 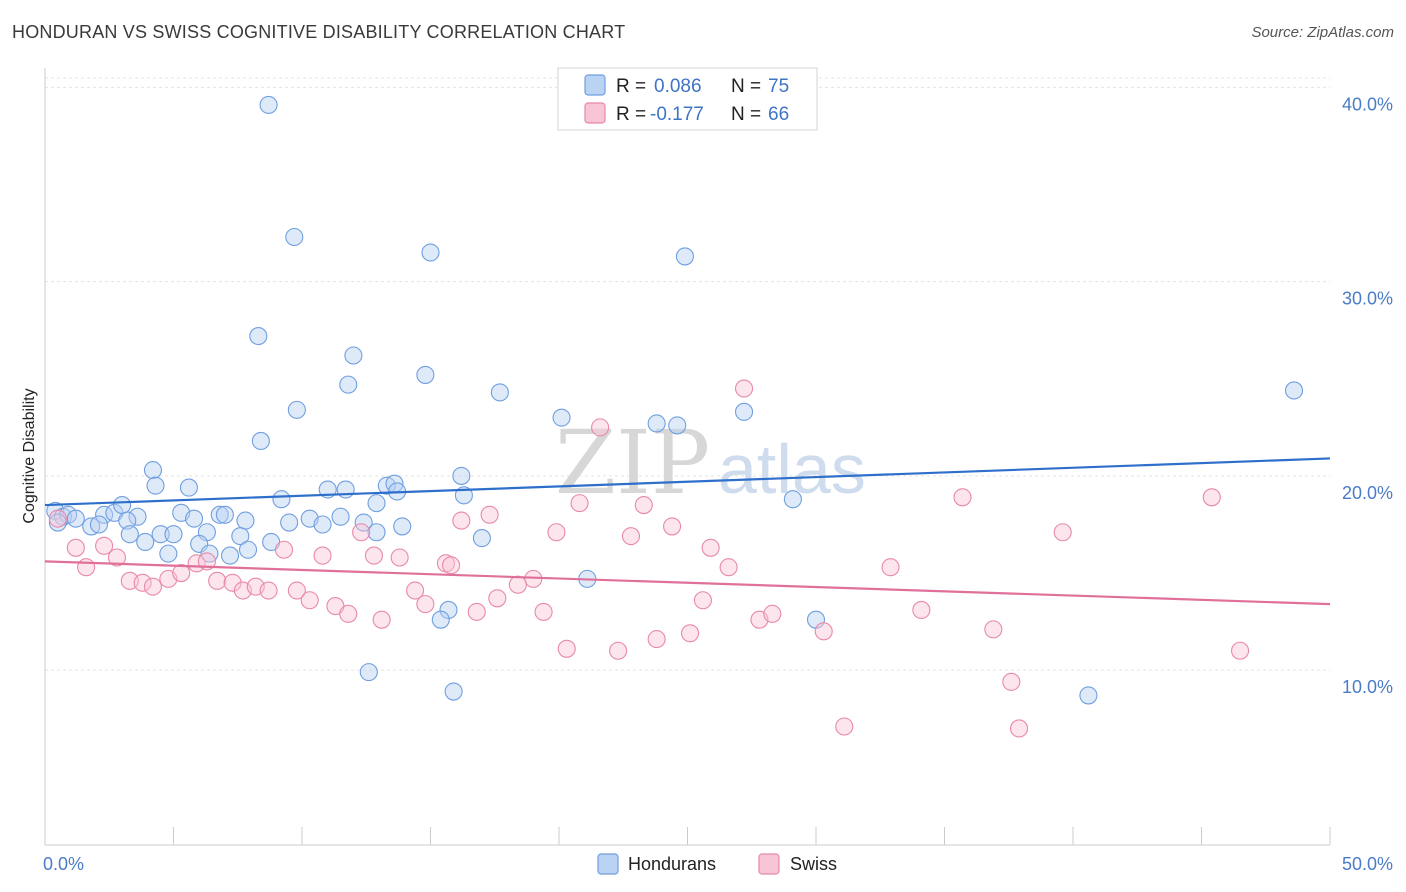 What do you see at coordinates (1367, 299) in the screenshot?
I see `y-tick-label-30: 30.0%` at bounding box center [1367, 299].